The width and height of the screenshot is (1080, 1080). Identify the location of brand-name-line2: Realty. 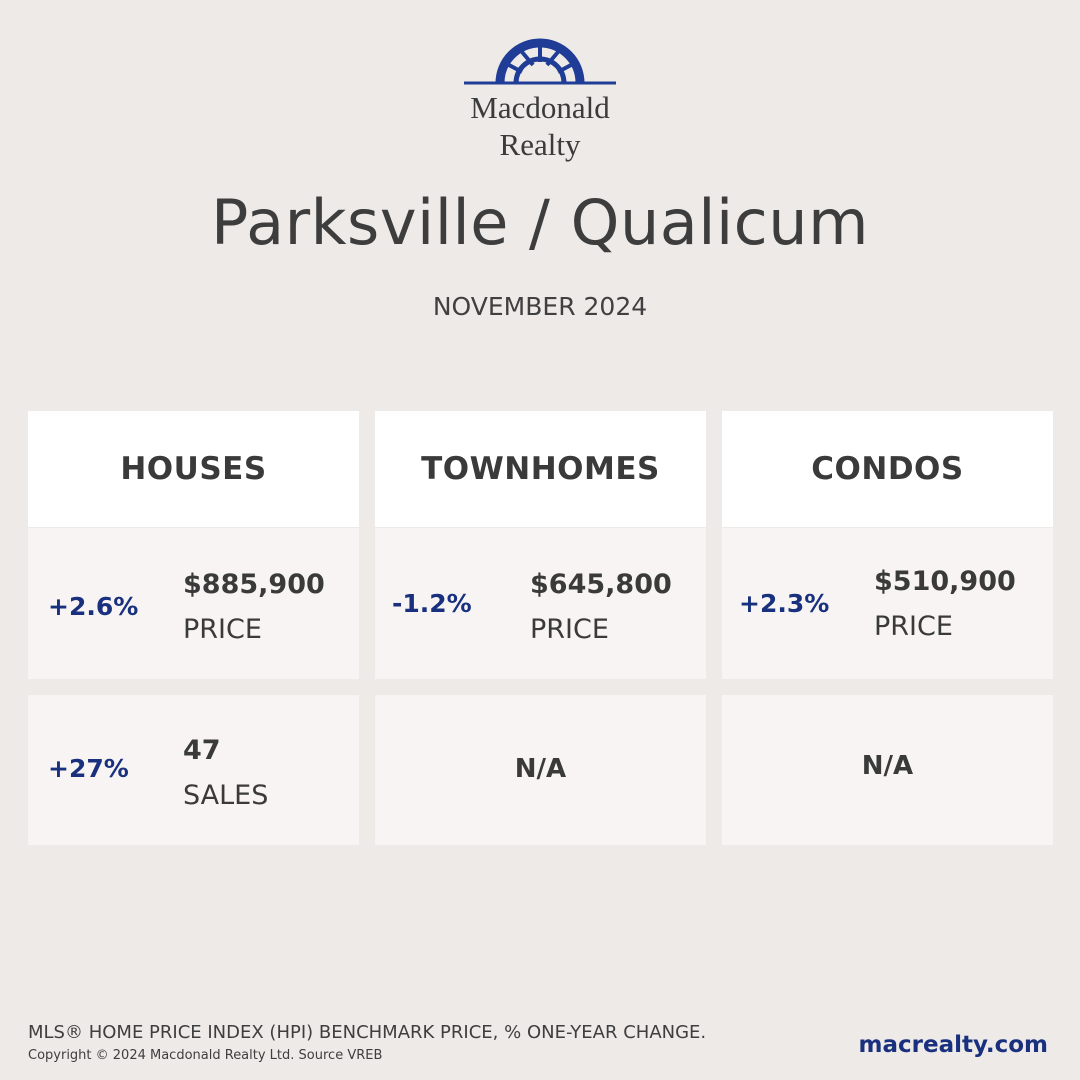
(540, 144).